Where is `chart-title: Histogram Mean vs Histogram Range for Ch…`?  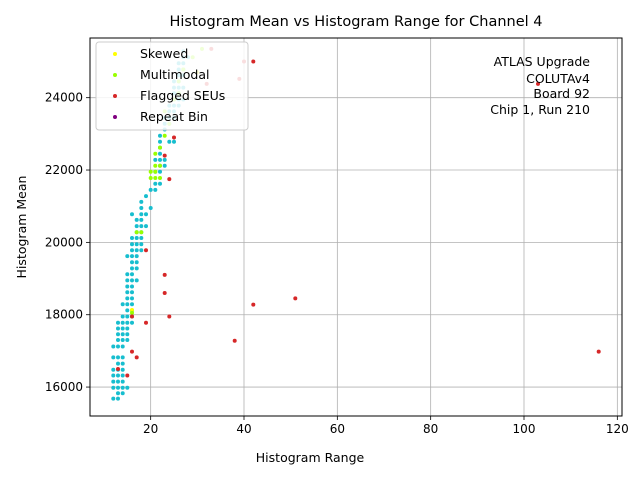
chart-title: Histogram Mean vs Histogram Range for Ch… is located at coordinates (356, 22).